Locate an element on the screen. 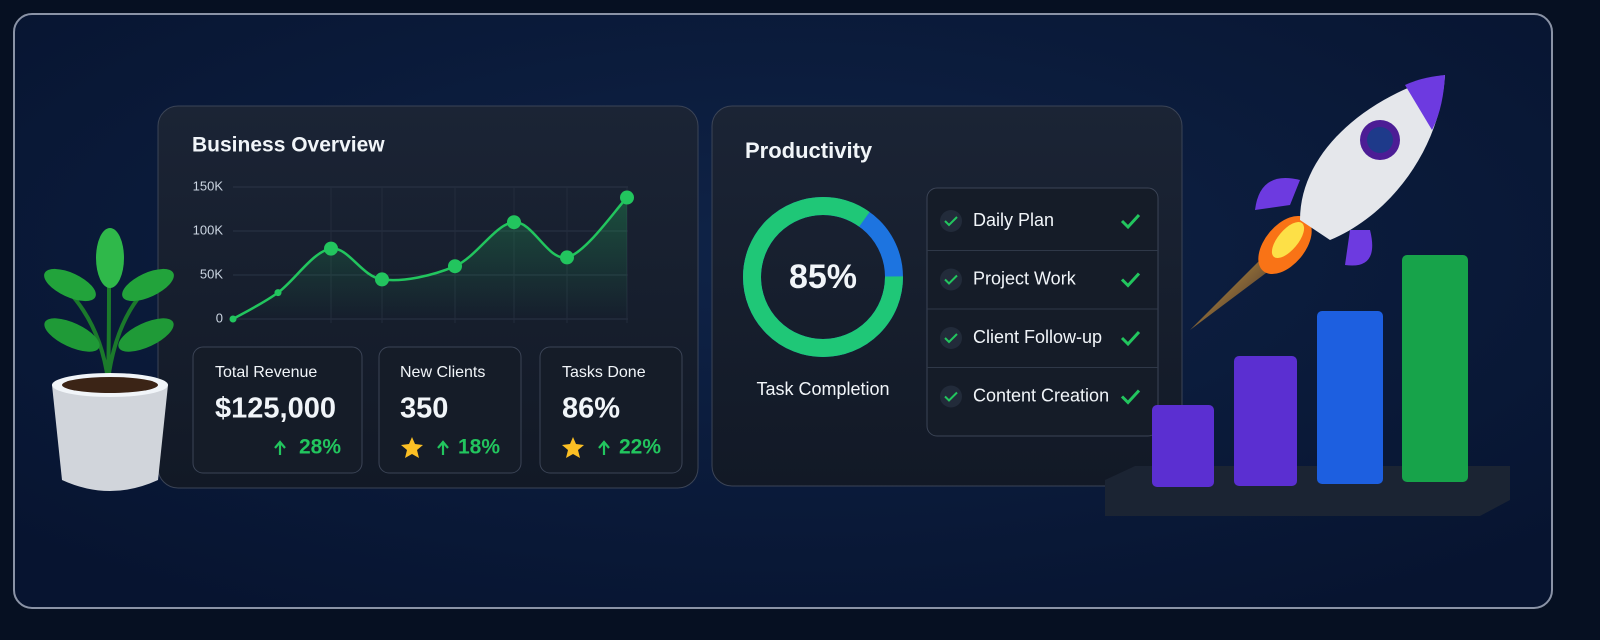 The height and width of the screenshot is (640, 1600). kpi-value: 350 is located at coordinates (424, 409).